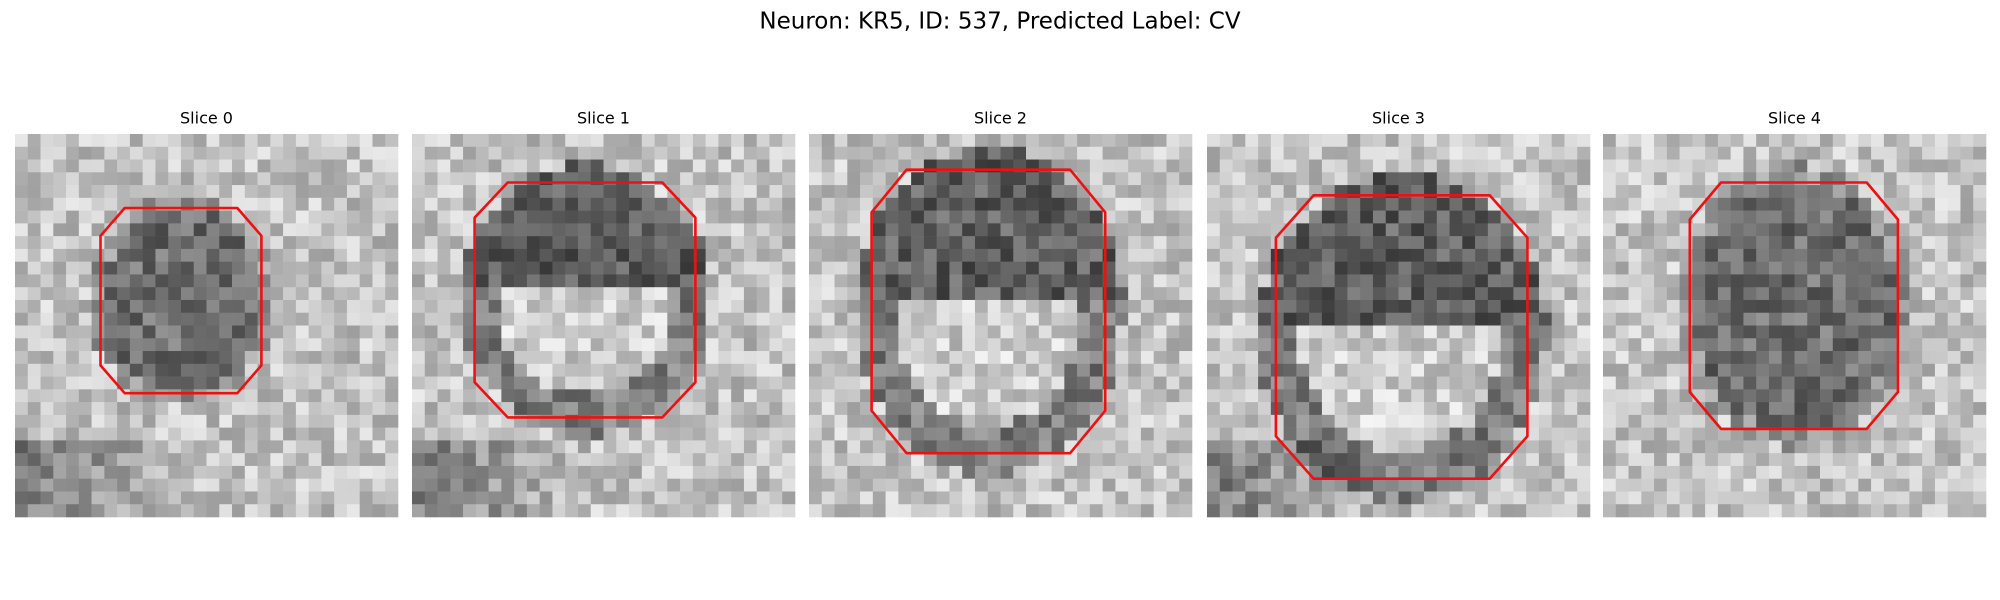 This screenshot has height=600, width=2000. I want to click on image-panel, so click(207, 326).